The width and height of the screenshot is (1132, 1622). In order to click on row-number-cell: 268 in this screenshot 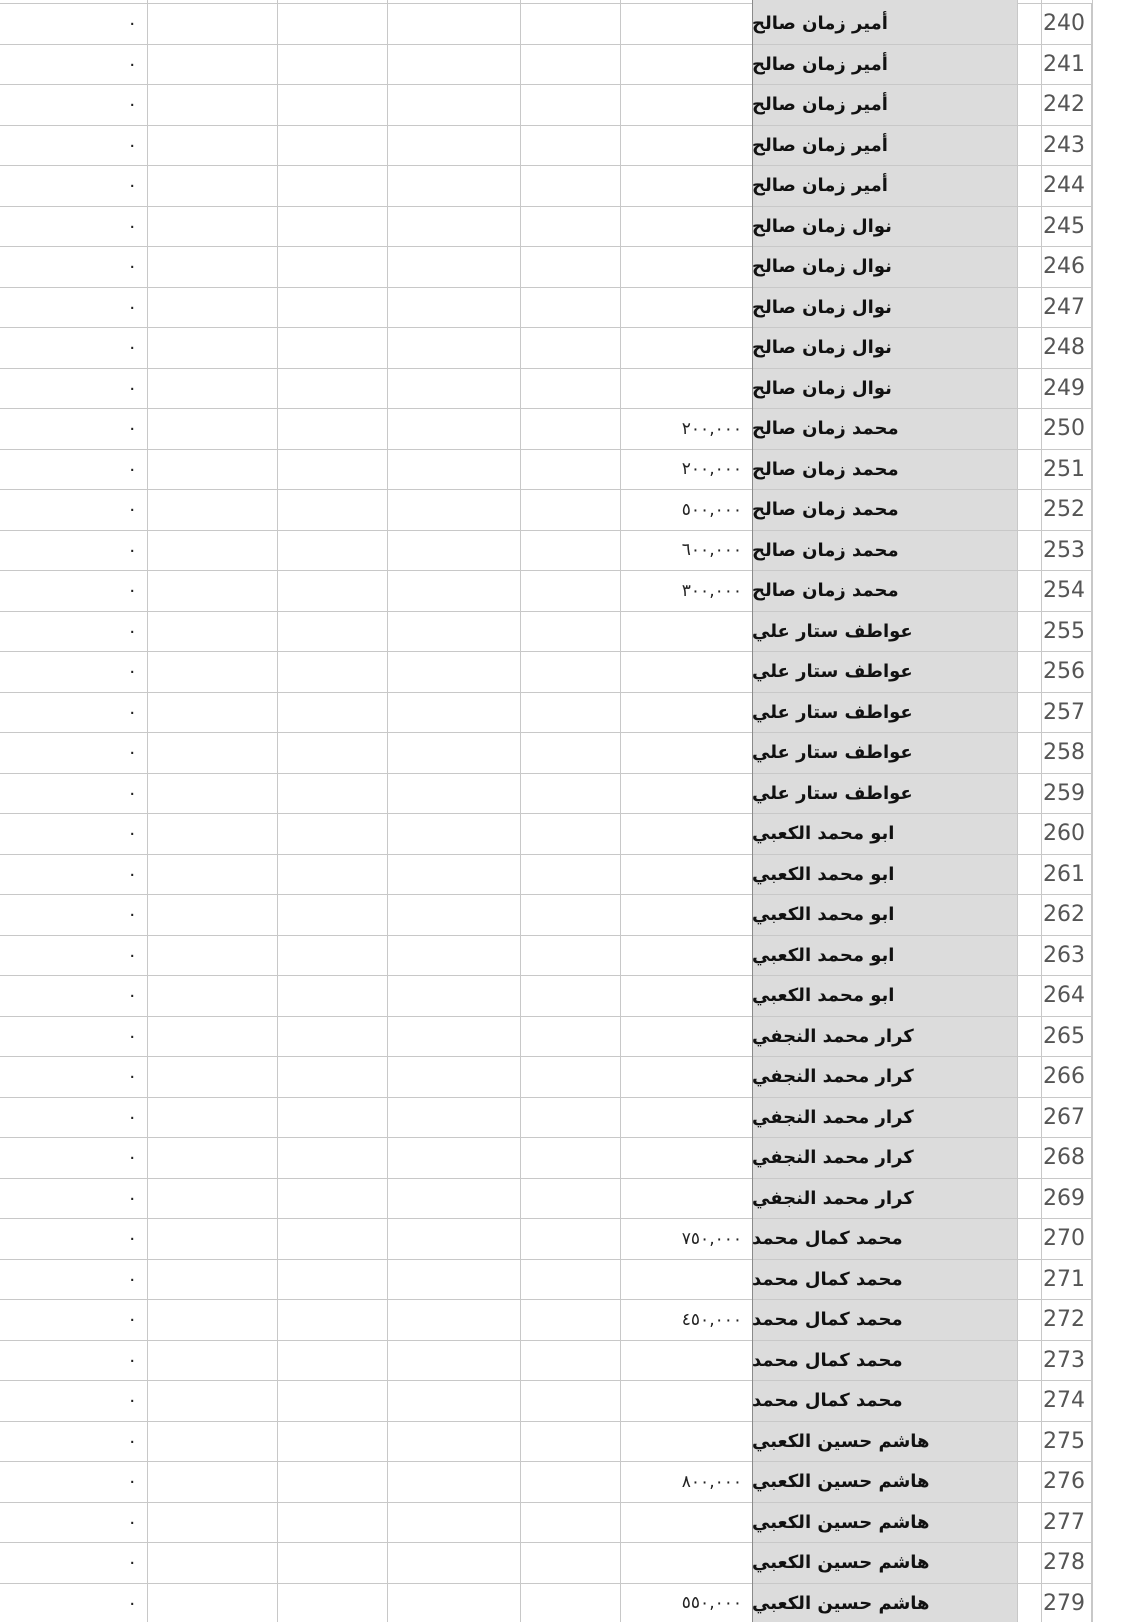, I will do `click(1066, 1158)`.